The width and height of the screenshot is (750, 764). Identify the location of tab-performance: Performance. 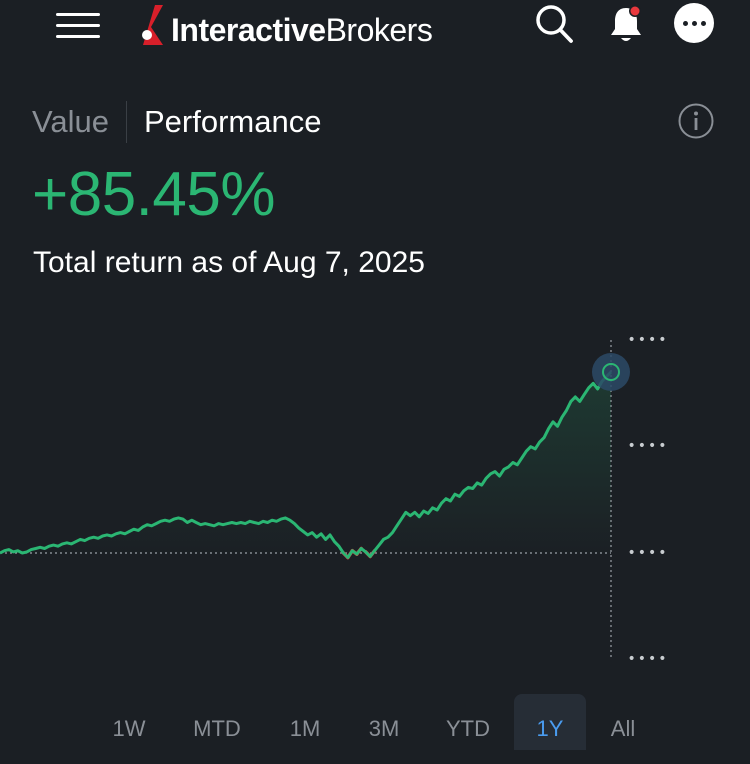
(233, 121).